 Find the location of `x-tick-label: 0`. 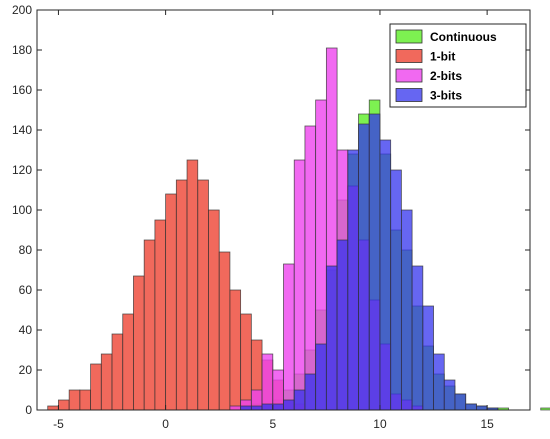

x-tick-label: 0 is located at coordinates (165, 424).